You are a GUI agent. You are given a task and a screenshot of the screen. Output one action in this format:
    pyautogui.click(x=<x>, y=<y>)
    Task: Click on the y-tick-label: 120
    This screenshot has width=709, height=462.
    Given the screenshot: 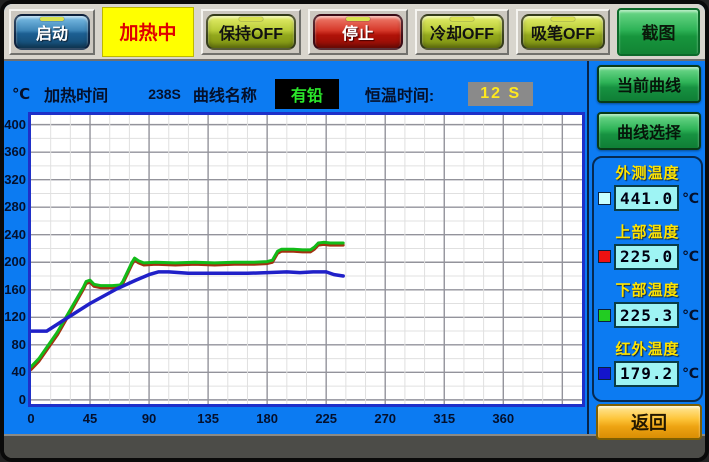 What is the action you would take?
    pyautogui.click(x=15, y=317)
    